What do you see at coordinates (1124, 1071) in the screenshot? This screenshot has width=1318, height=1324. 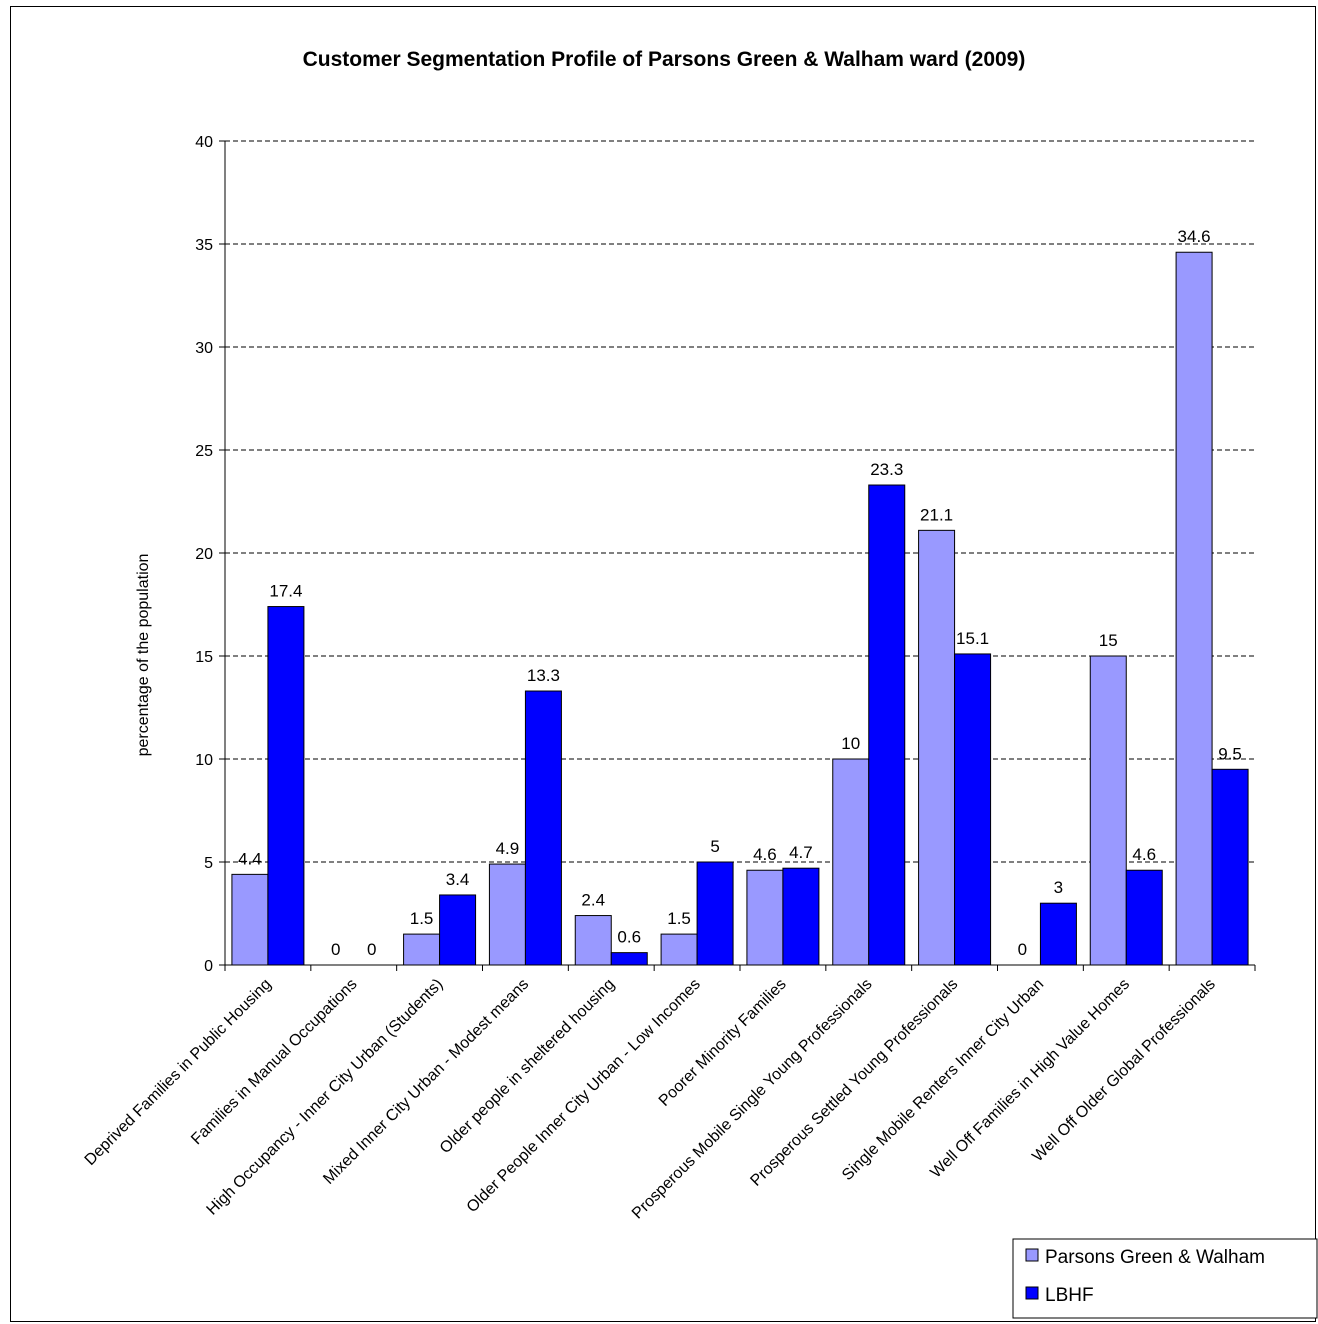 I see `category-label: Well Off Older Global Professionals` at bounding box center [1124, 1071].